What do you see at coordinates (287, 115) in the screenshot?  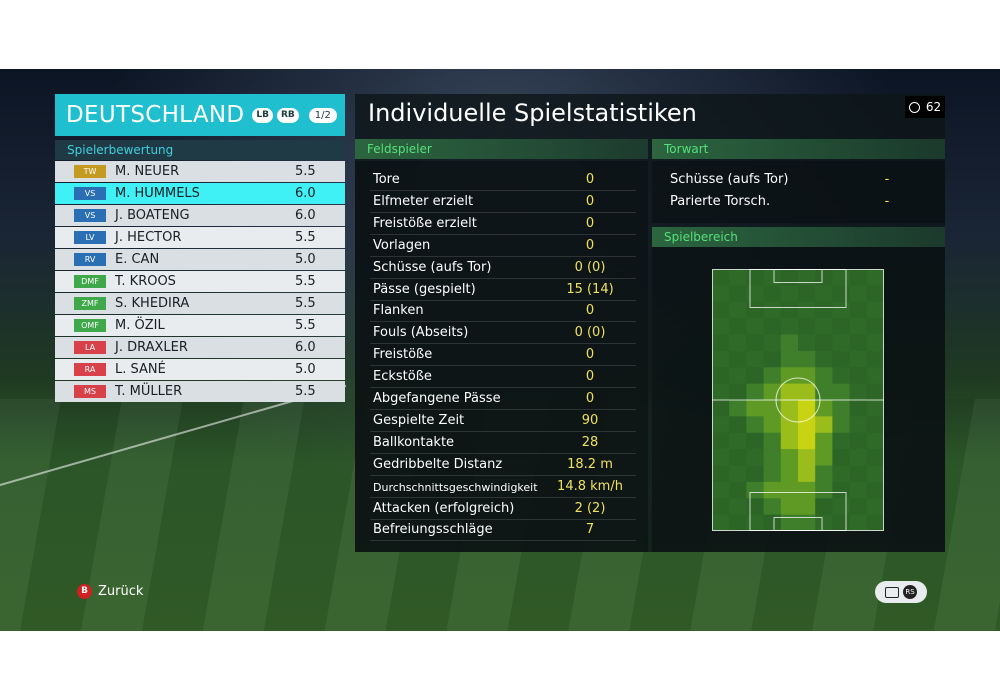 I see `rb-button-icon: RB` at bounding box center [287, 115].